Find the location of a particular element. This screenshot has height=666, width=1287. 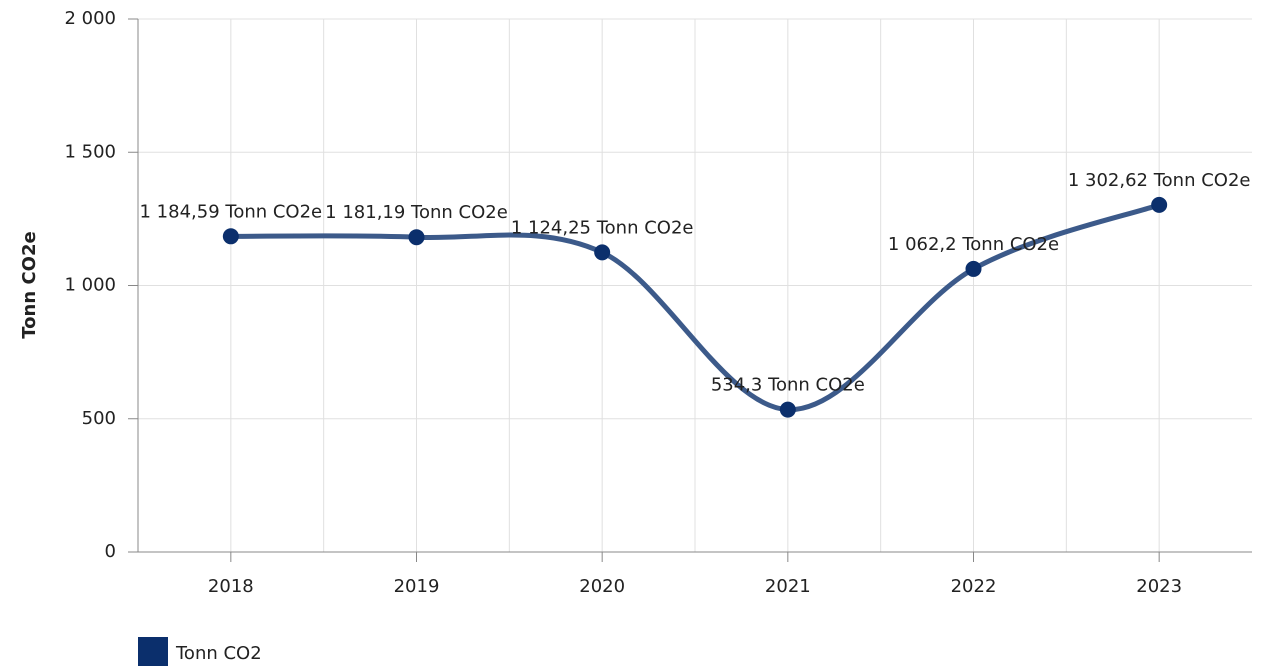

x-tick-label: 2022 is located at coordinates (974, 586).